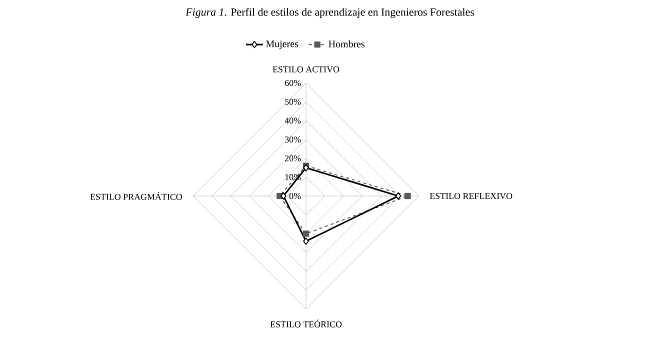 Image resolution: width=646 pixels, height=353 pixels. What do you see at coordinates (292, 158) in the screenshot?
I see `y-tick-label: 20%` at bounding box center [292, 158].